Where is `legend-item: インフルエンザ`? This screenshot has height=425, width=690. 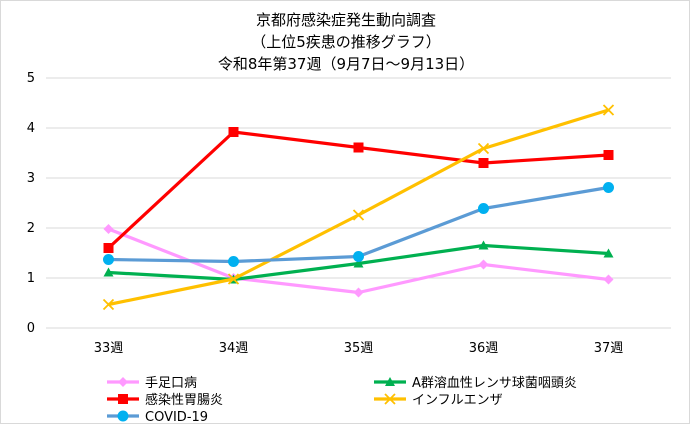 legend-item: インフルエンザ is located at coordinates (438, 400).